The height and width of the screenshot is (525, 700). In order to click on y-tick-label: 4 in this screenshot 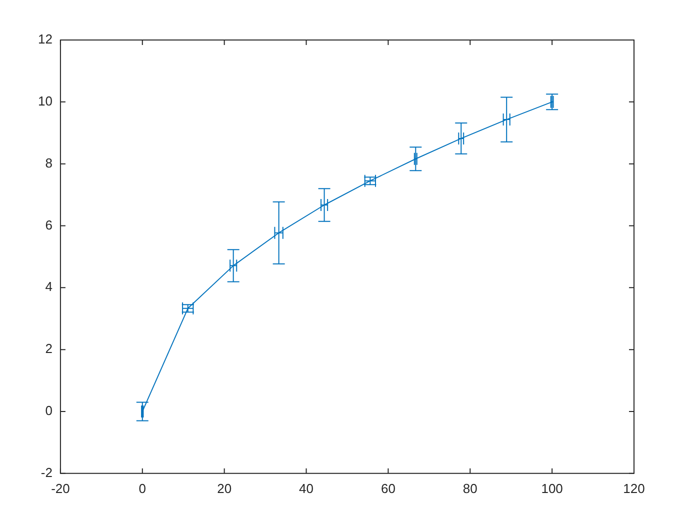, I will do `click(48, 286)`.